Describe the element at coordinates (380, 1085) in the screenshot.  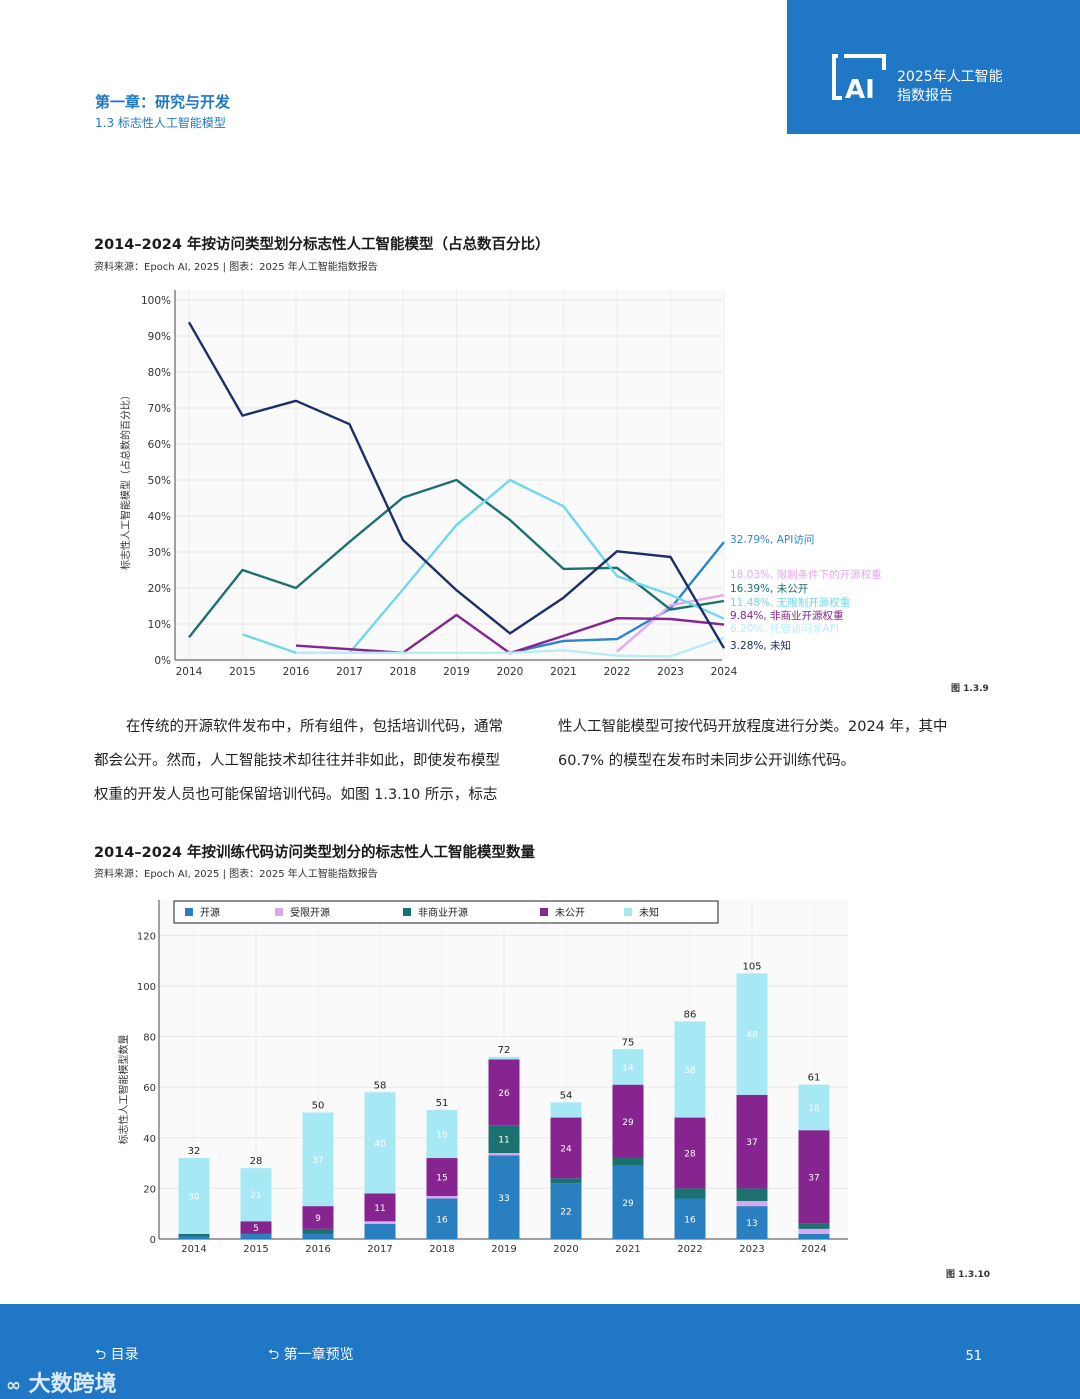
I see `chart2-bar-total-label: 58` at that location.